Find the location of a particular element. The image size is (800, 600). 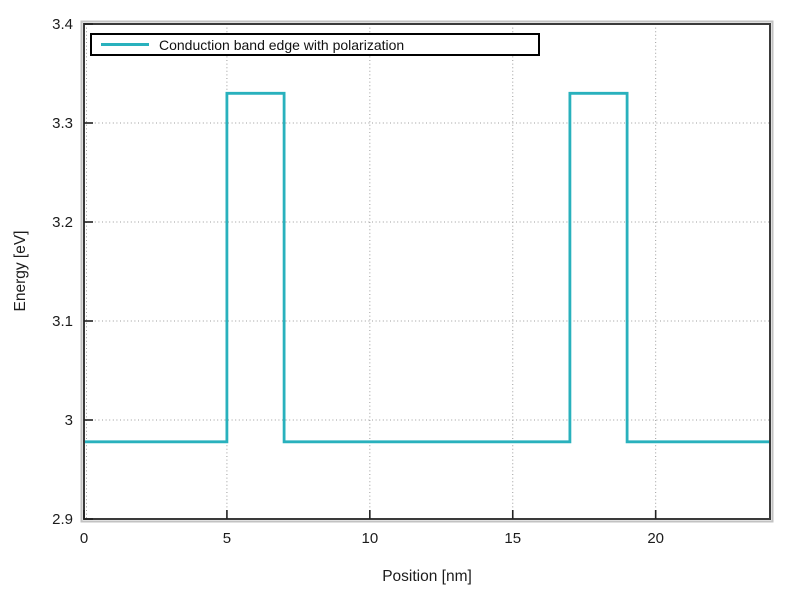

x-axis-title: Position [nm] is located at coordinates (427, 576).